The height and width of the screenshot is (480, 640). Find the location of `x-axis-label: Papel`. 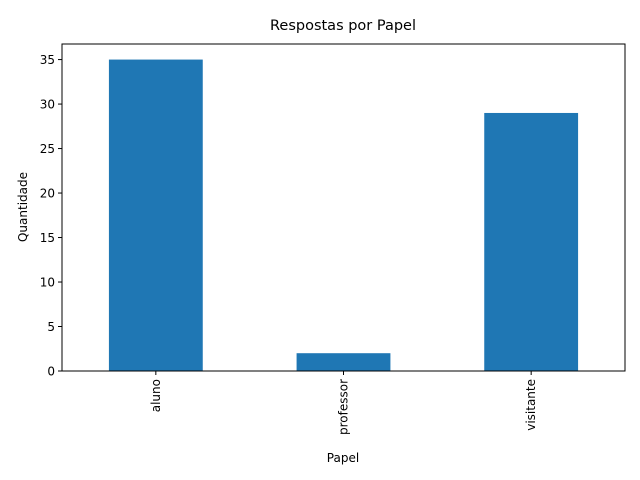

x-axis-label: Papel is located at coordinates (343, 458).